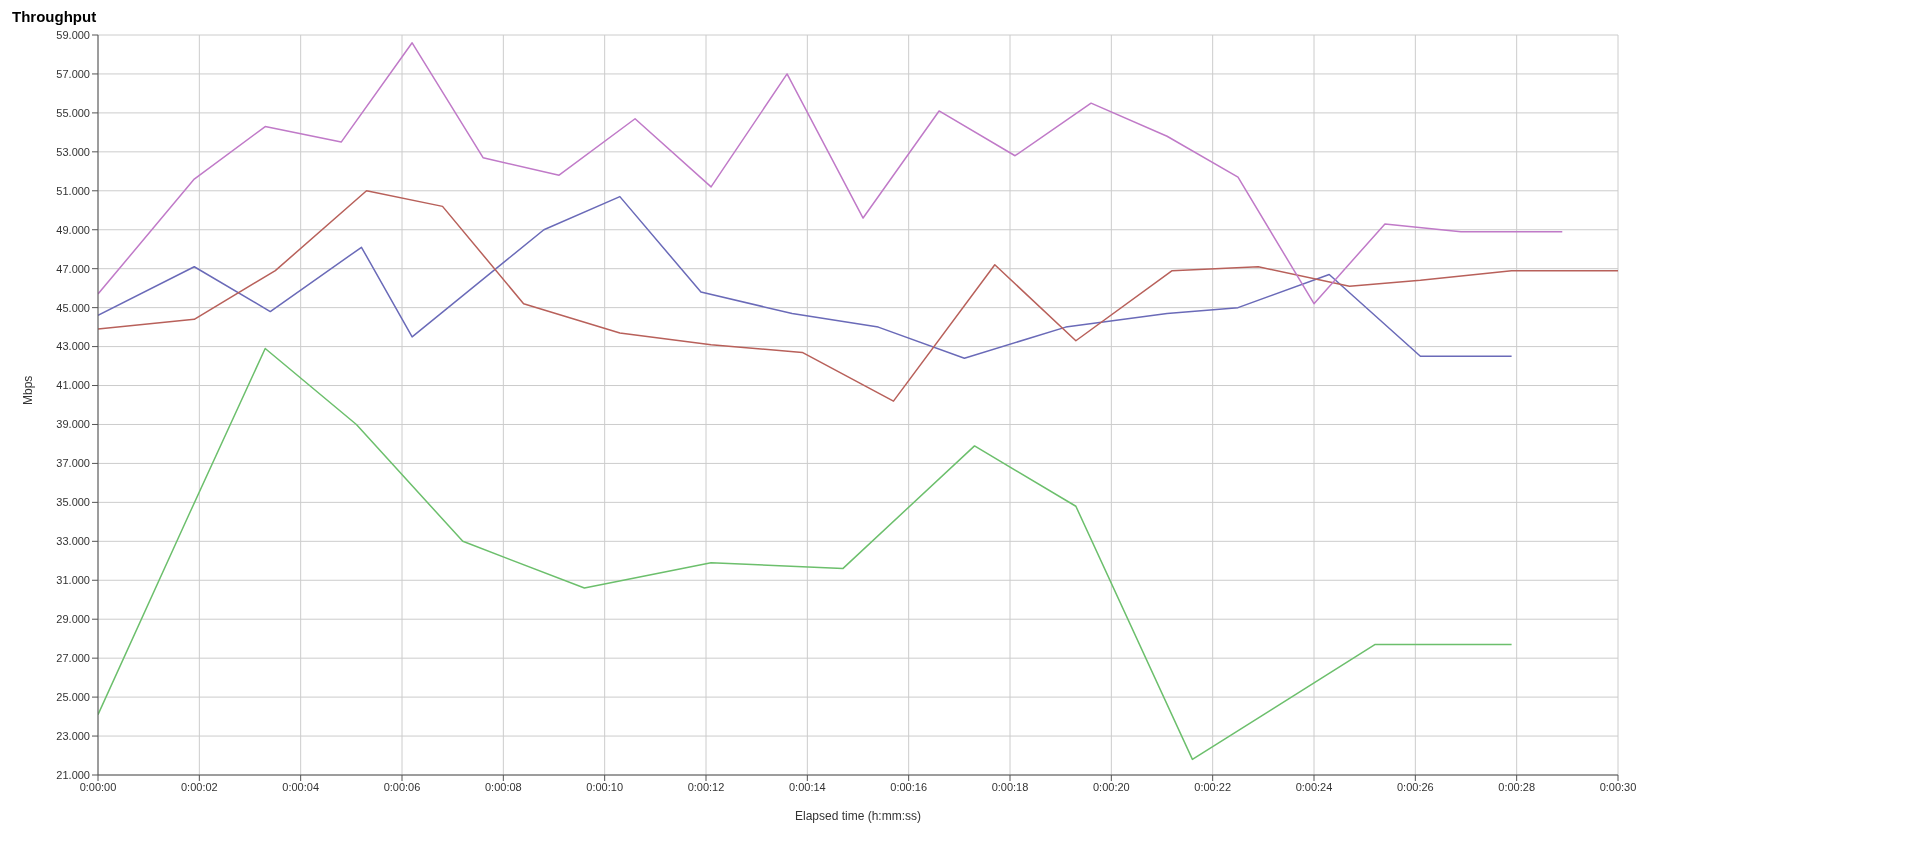  Describe the element at coordinates (73, 580) in the screenshot. I see `y-tick-label: 31.000` at that location.